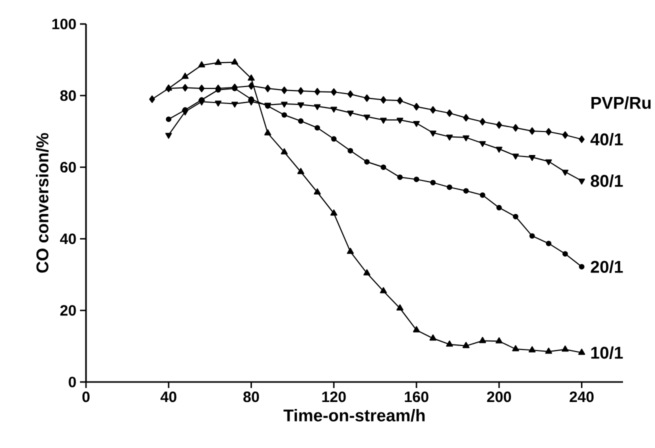 The width and height of the screenshot is (655, 448). I want to click on y-tick-label: 40, so click(68, 238).